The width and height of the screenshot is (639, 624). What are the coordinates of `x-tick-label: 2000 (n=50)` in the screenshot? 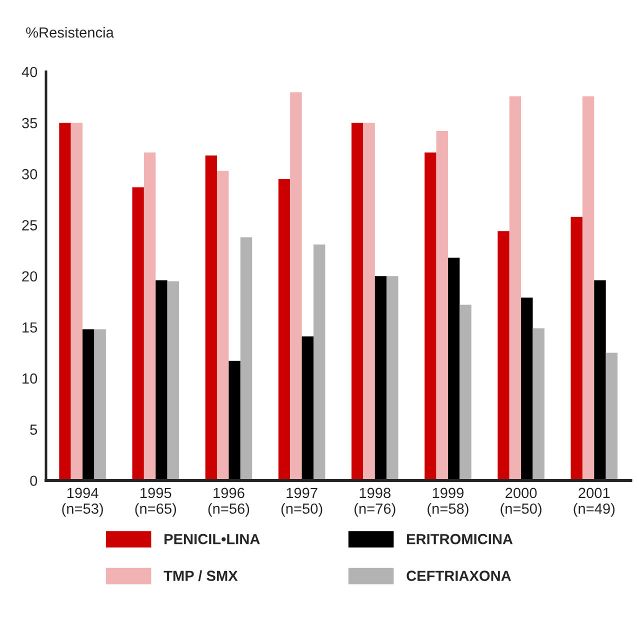 It's located at (521, 502).